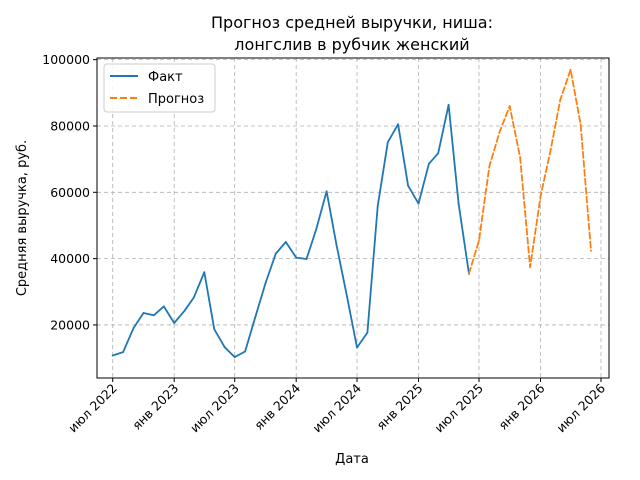 Image resolution: width=640 pixels, height=480 pixels. Describe the element at coordinates (70, 324) in the screenshot. I see `y-tick-label: 20000` at that location.